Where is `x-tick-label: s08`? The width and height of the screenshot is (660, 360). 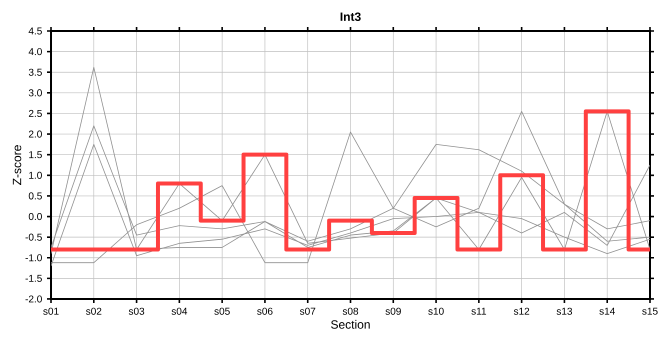 x-tick-label: s08 is located at coordinates (350, 311).